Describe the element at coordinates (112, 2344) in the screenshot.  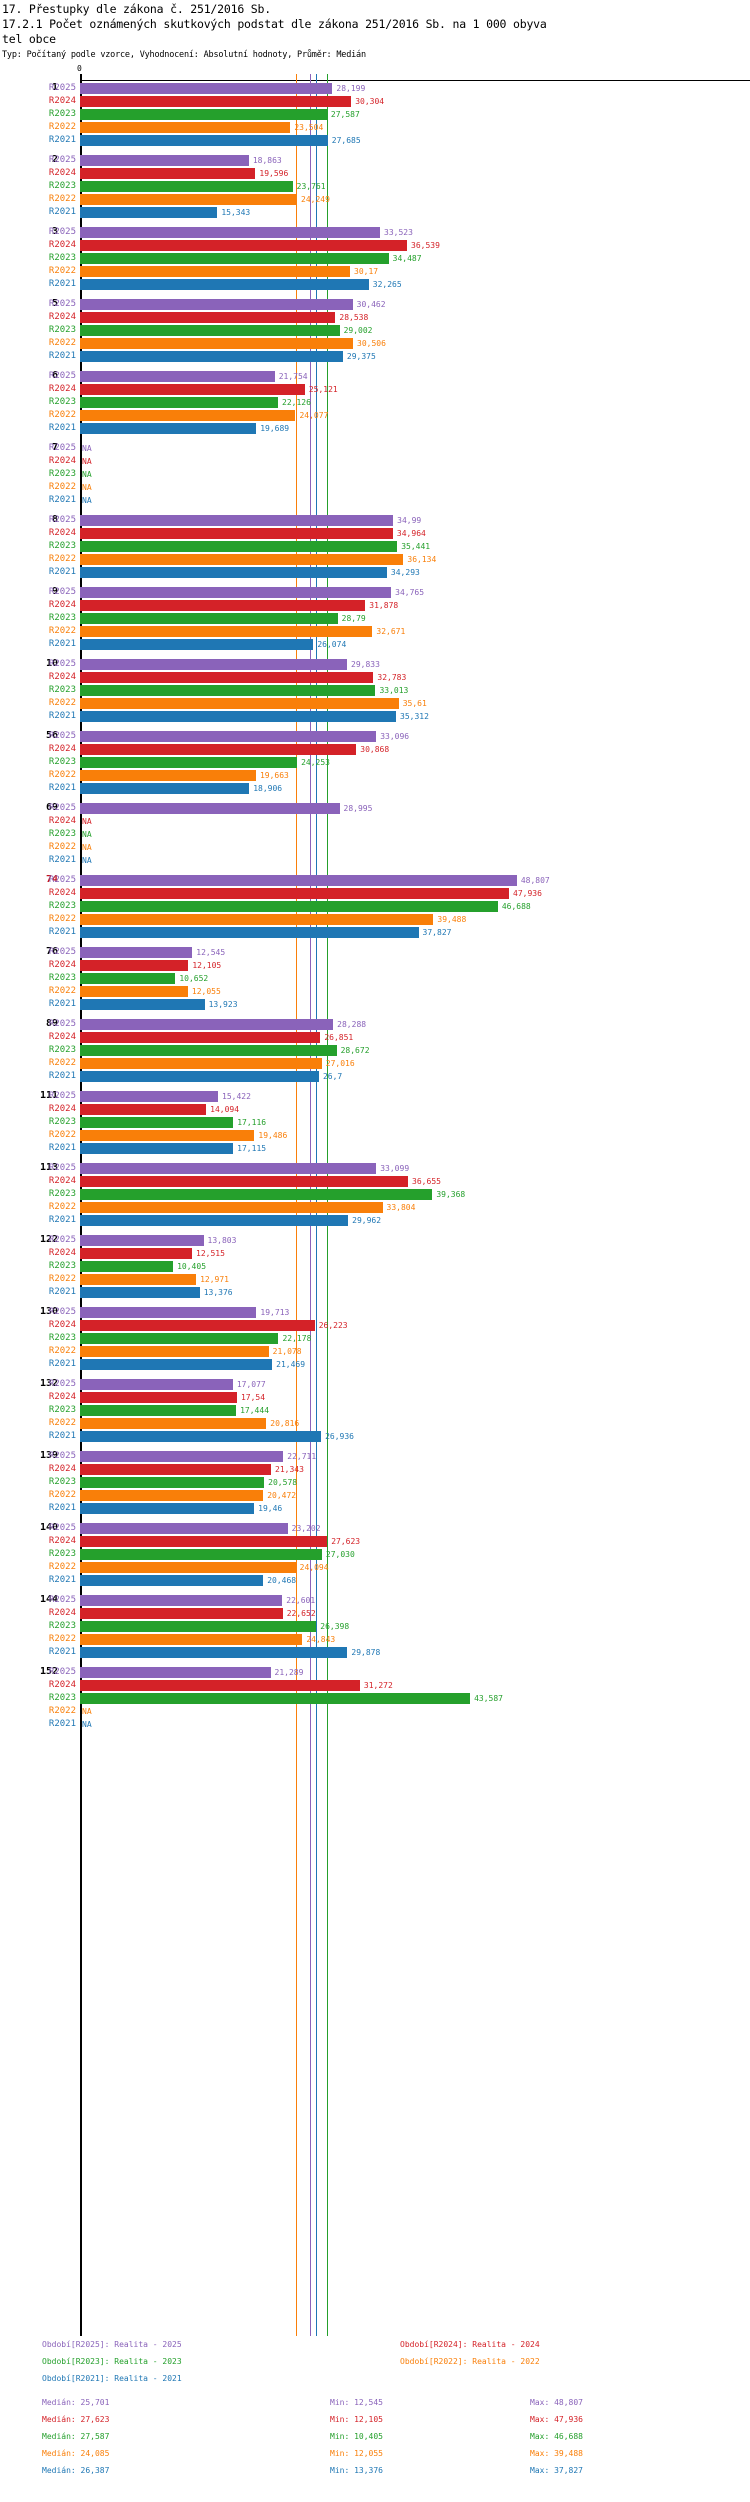
I see `legend-item: Období[R2025]: Realita - 2025` at that location.